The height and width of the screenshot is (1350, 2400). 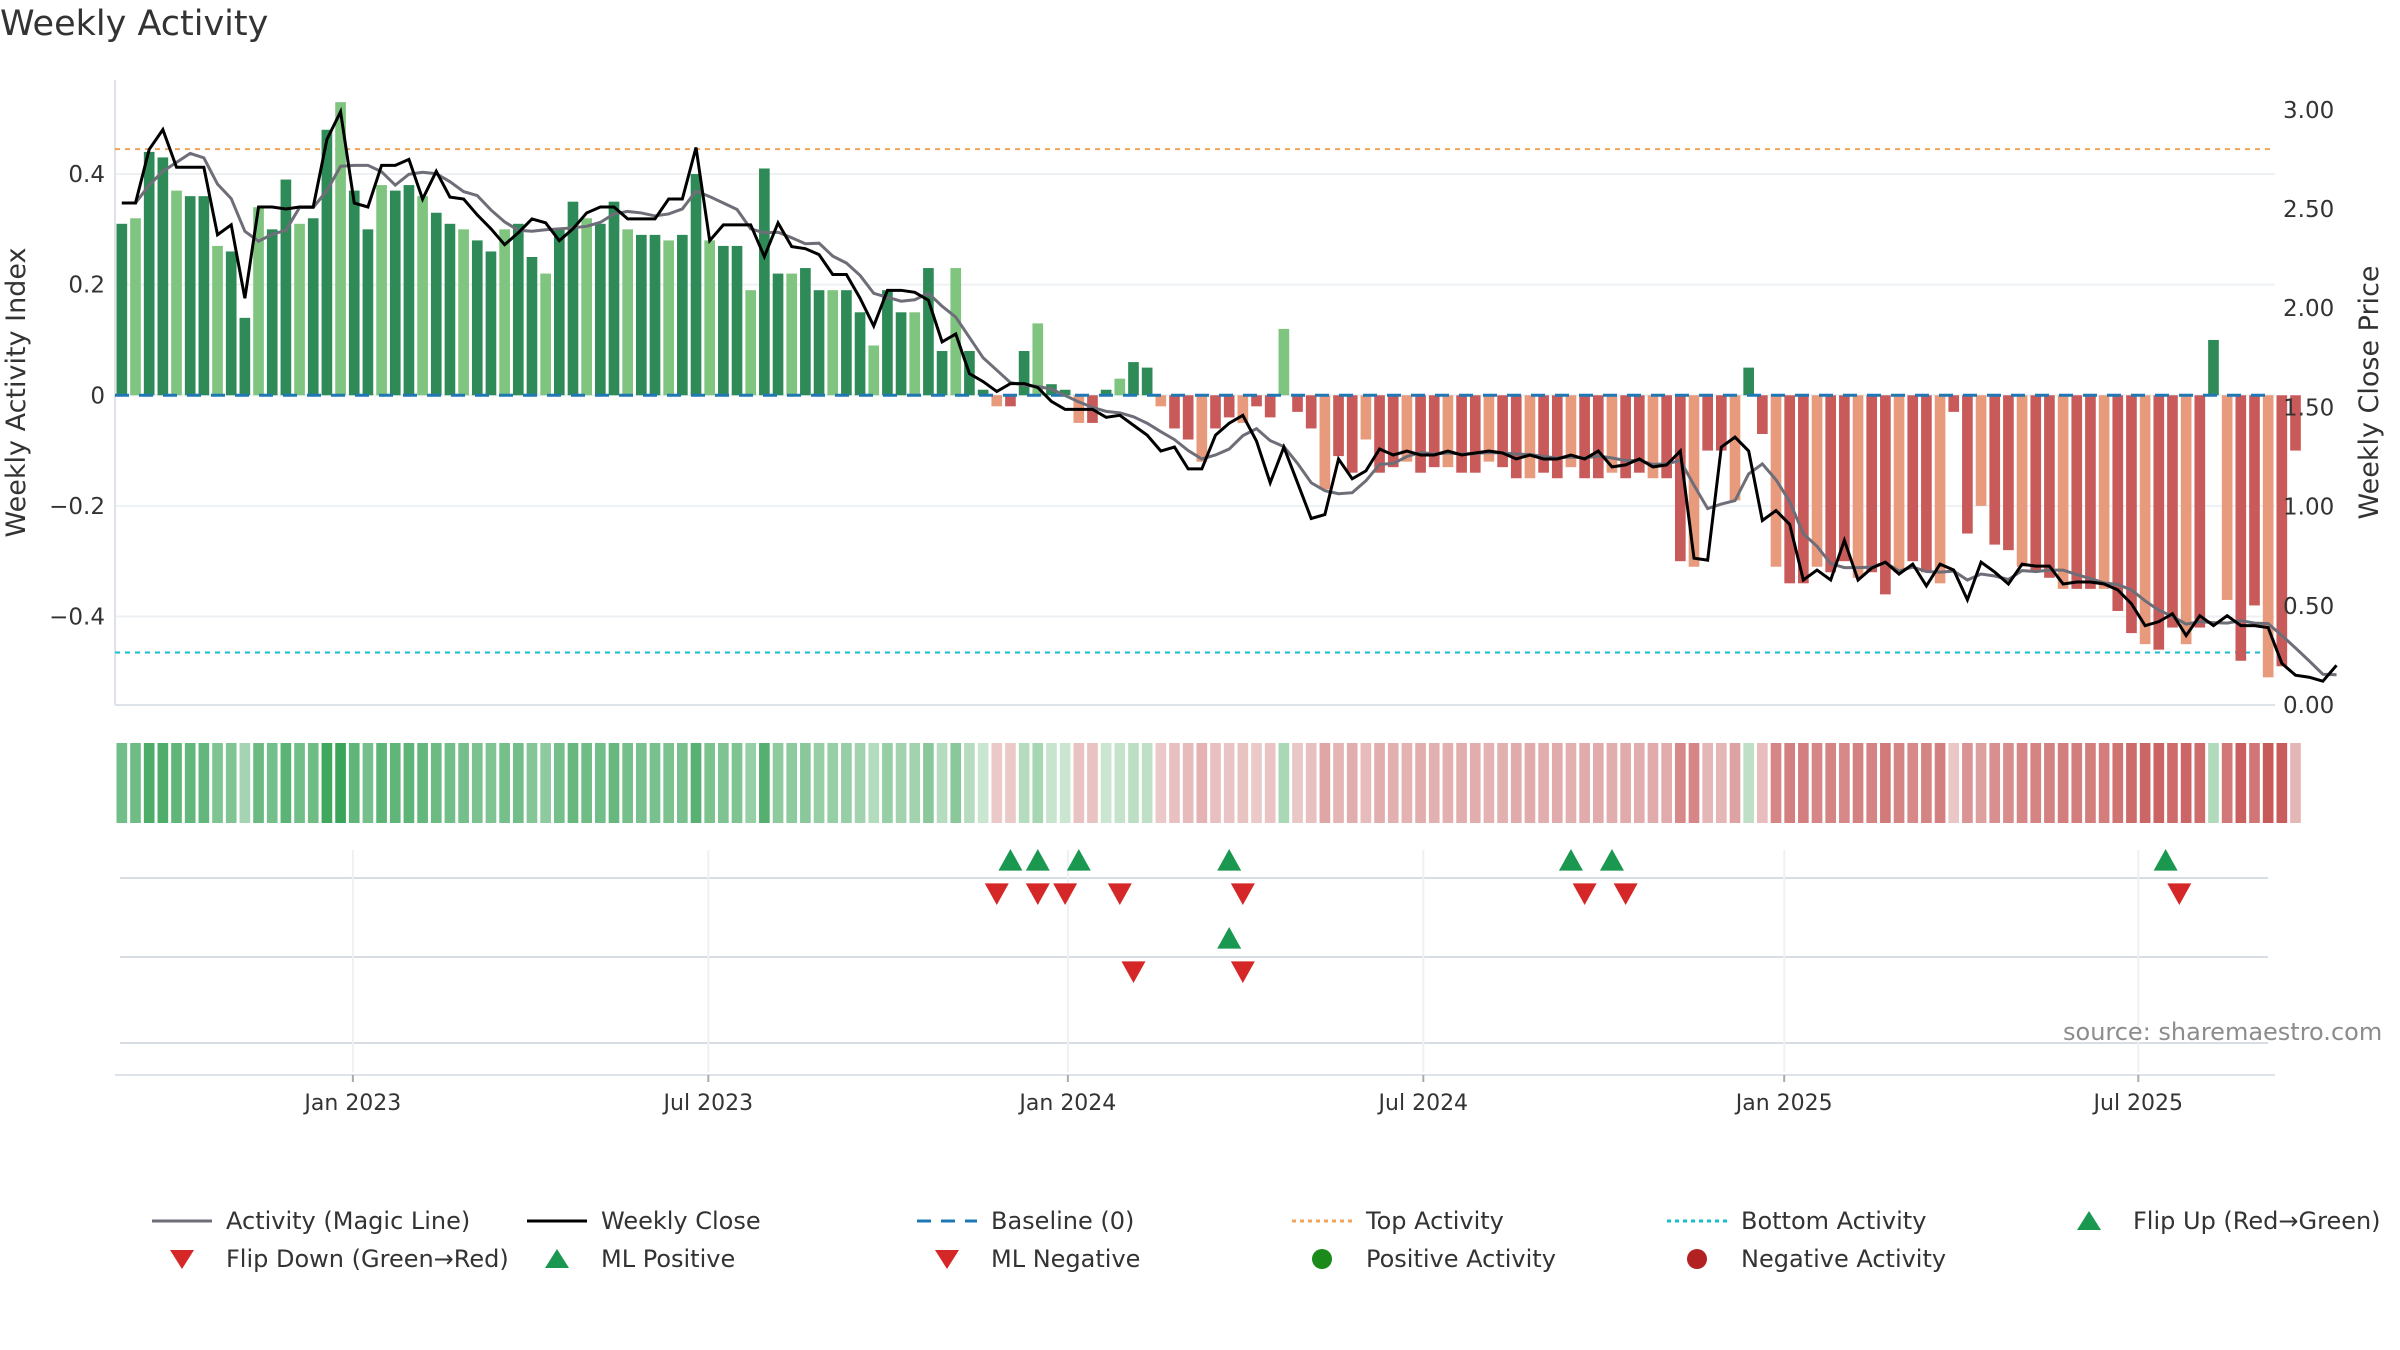 What do you see at coordinates (351, 1103) in the screenshot?
I see `x-tick-label: Jan 2023` at bounding box center [351, 1103].